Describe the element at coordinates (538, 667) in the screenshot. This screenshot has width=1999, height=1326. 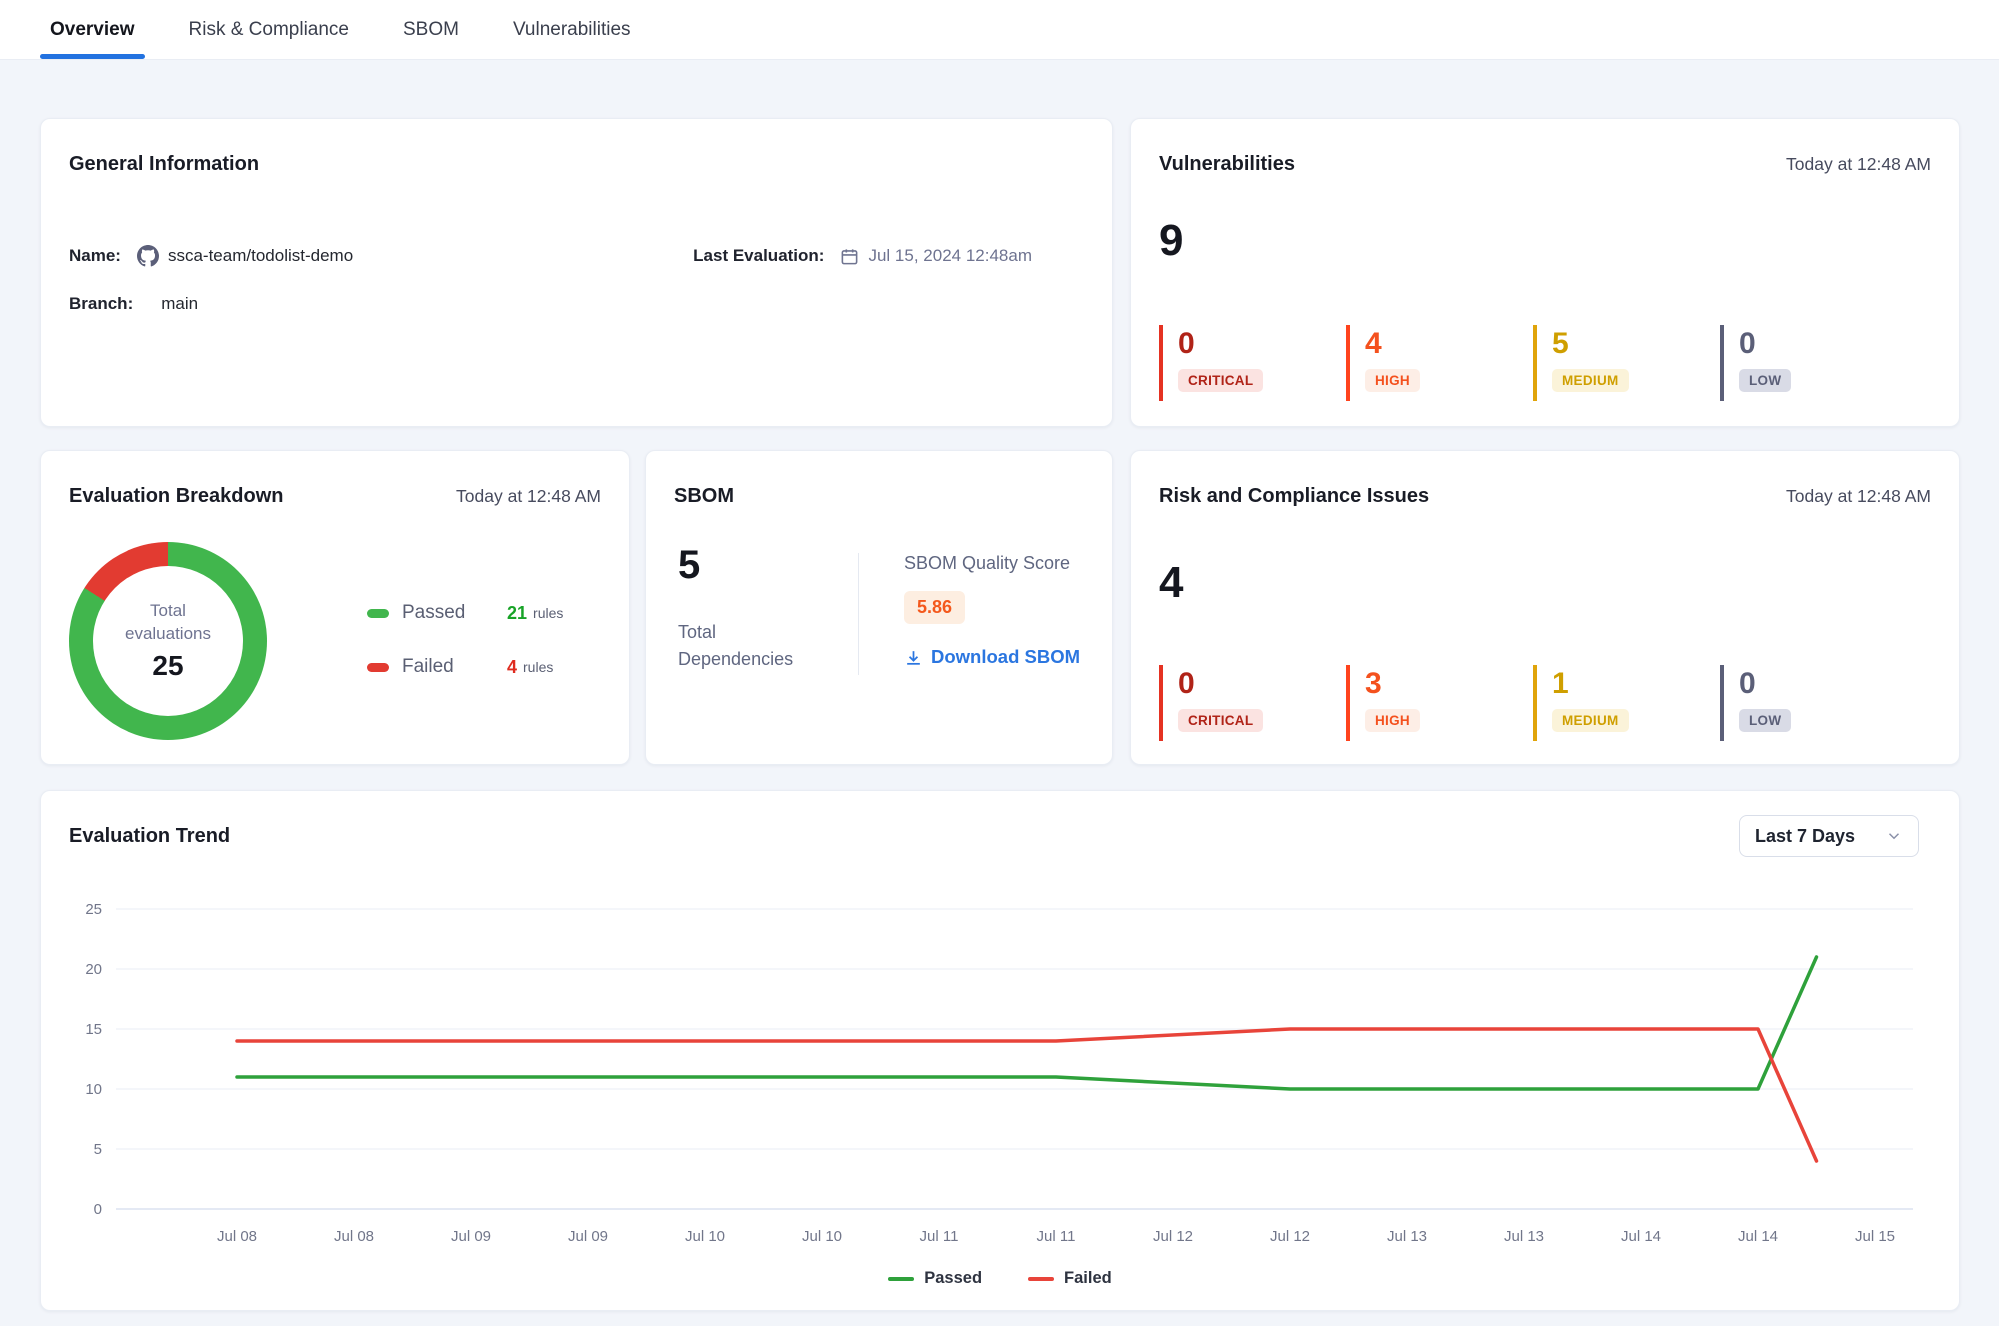
I see `legend-unit: rules` at that location.